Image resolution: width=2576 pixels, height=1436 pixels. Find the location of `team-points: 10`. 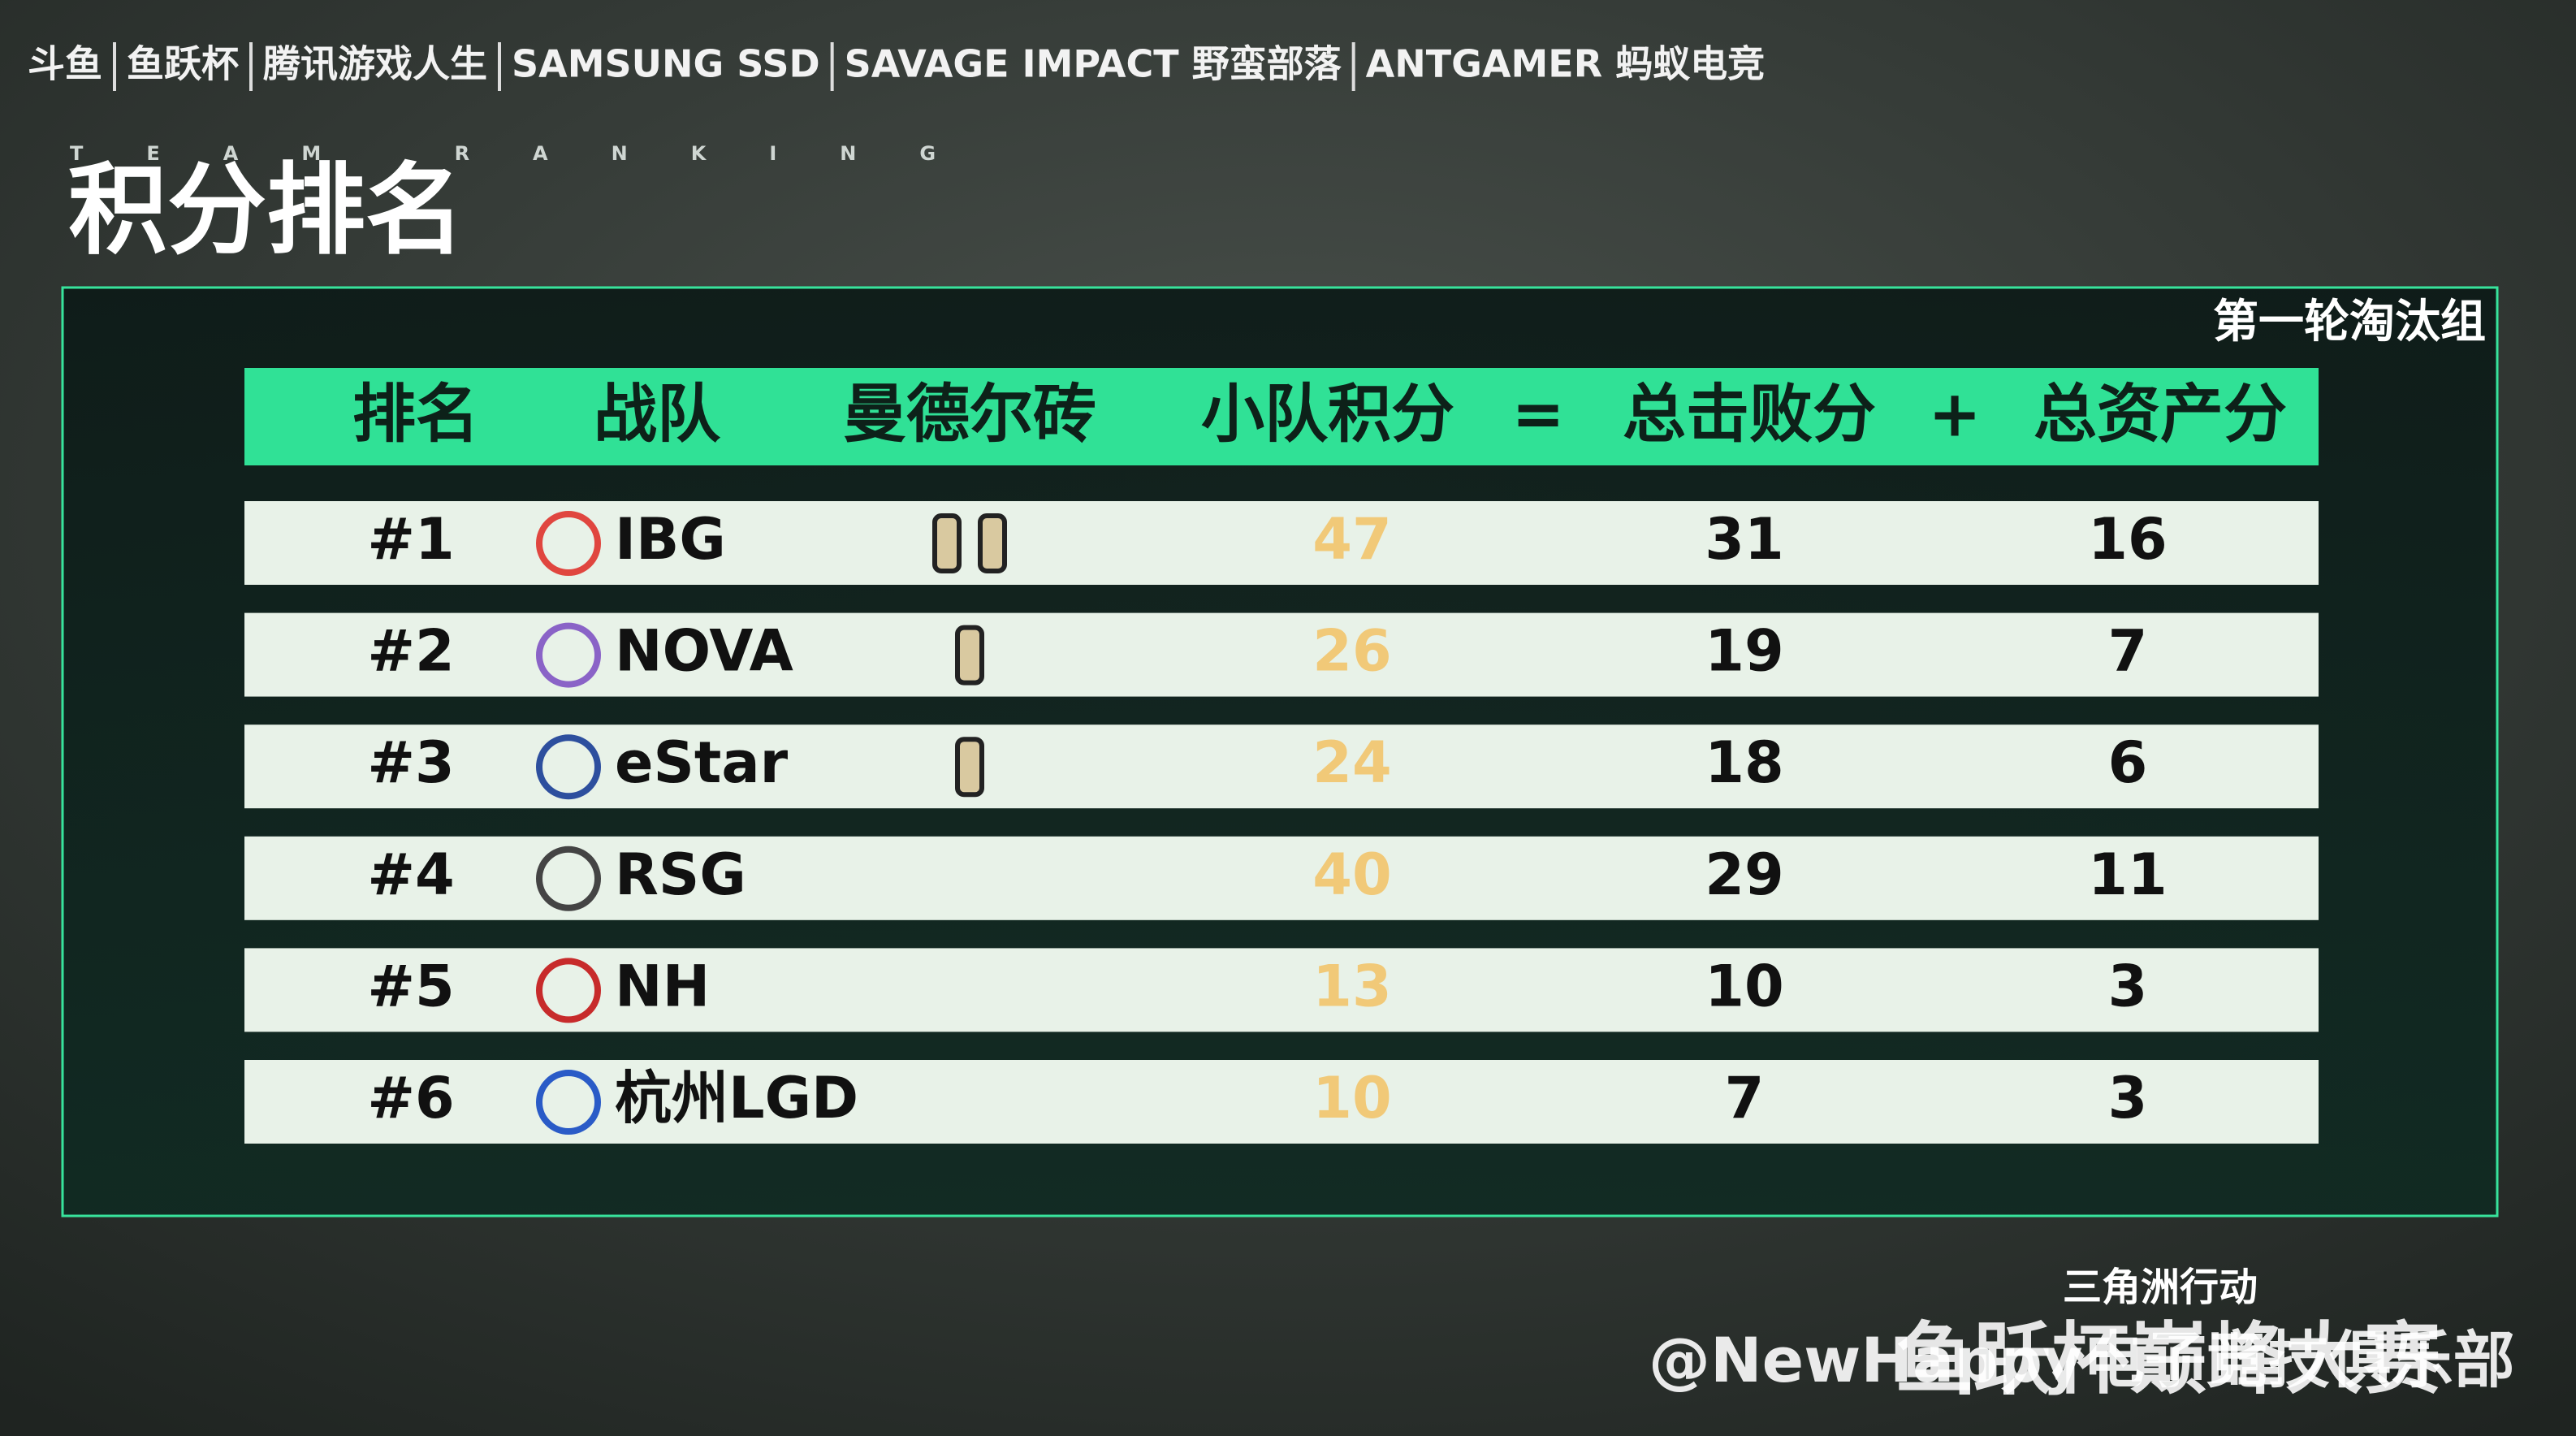

team-points: 10 is located at coordinates (1352, 1098).